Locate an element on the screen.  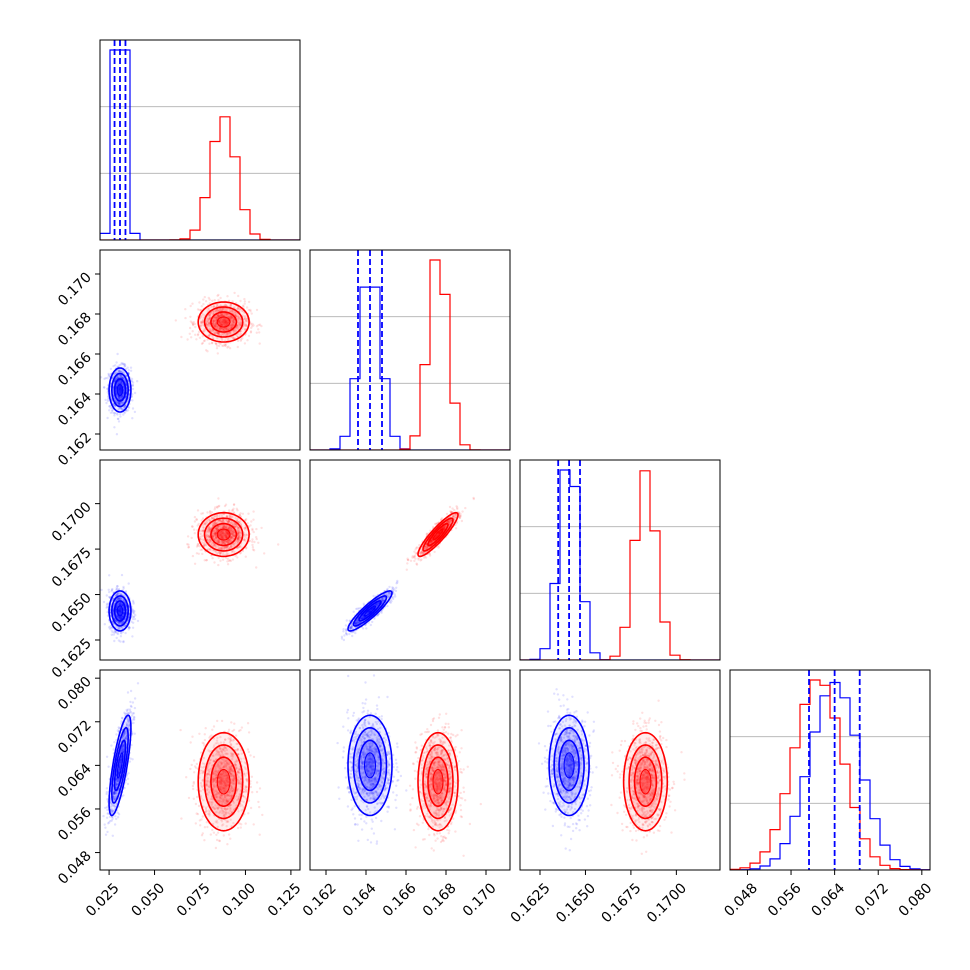
contour-blue is located at coordinates (370, 611).